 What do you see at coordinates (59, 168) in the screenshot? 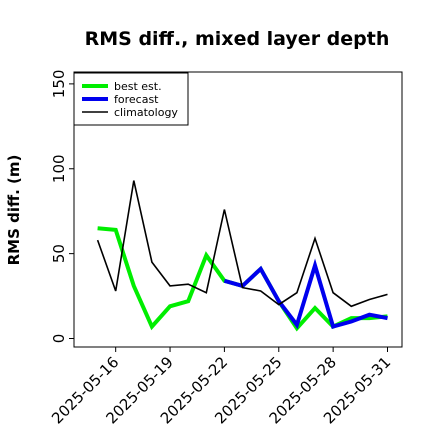
I see `y-tick-label-100: 100` at bounding box center [59, 168].